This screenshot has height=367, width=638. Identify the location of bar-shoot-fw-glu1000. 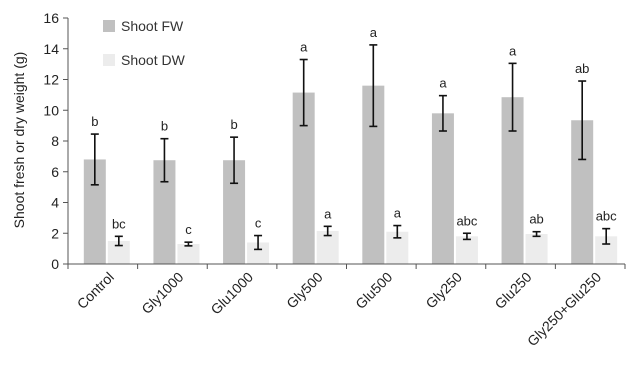
(234, 212).